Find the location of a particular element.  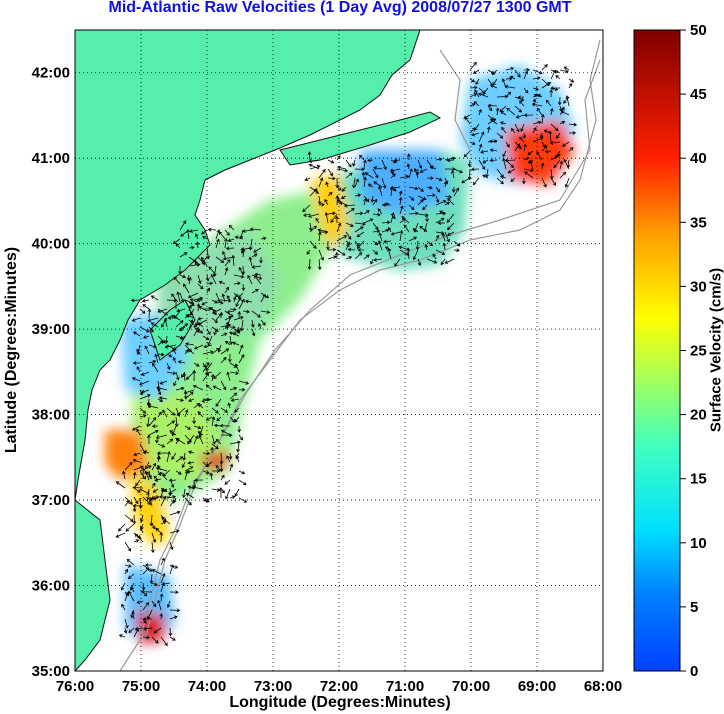

colorbar-tick-label: 10 is located at coordinates (698, 543).